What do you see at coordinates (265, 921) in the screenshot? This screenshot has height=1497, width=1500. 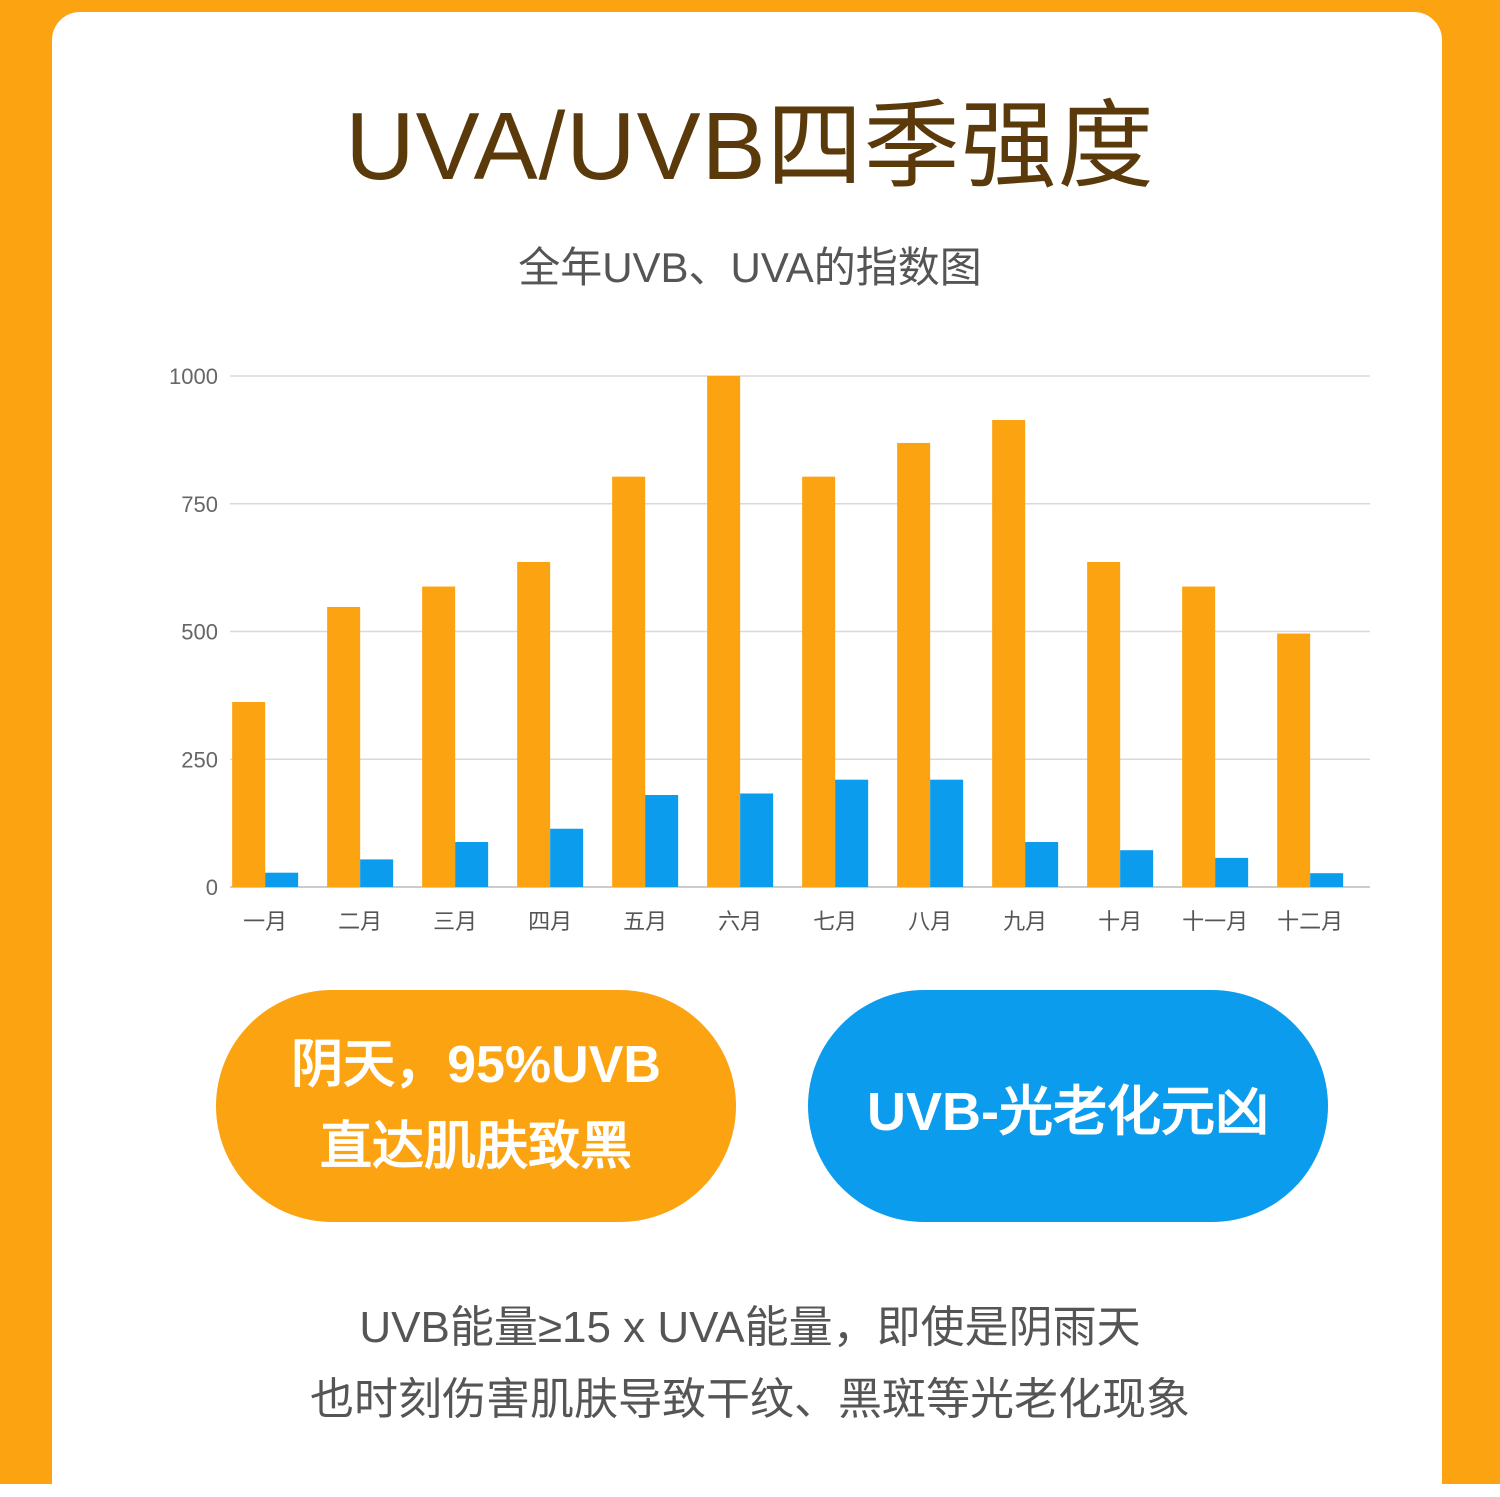 I see `x-tick-label: 一月` at bounding box center [265, 921].